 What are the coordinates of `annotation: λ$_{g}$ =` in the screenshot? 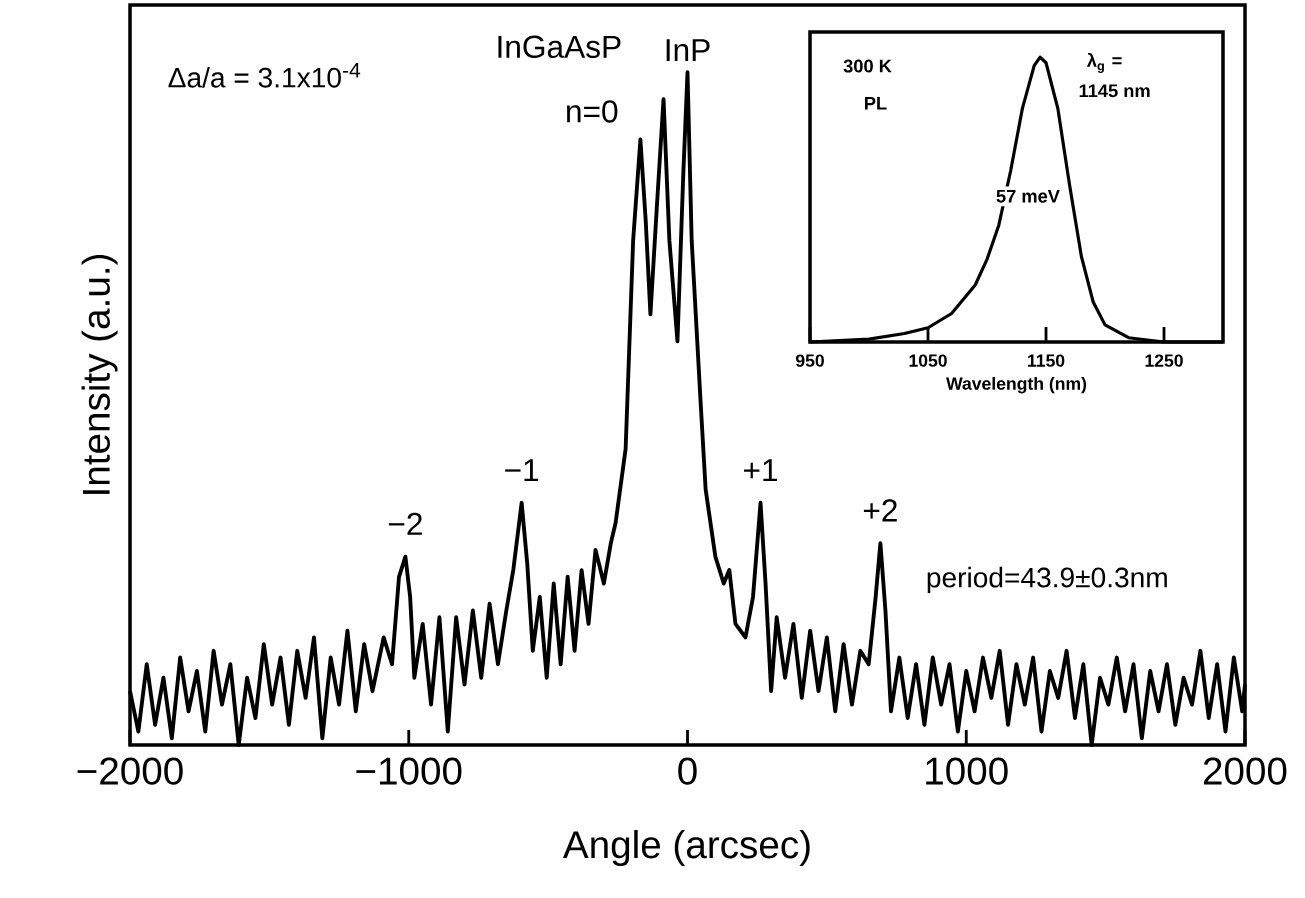 It's located at (1104, 63).